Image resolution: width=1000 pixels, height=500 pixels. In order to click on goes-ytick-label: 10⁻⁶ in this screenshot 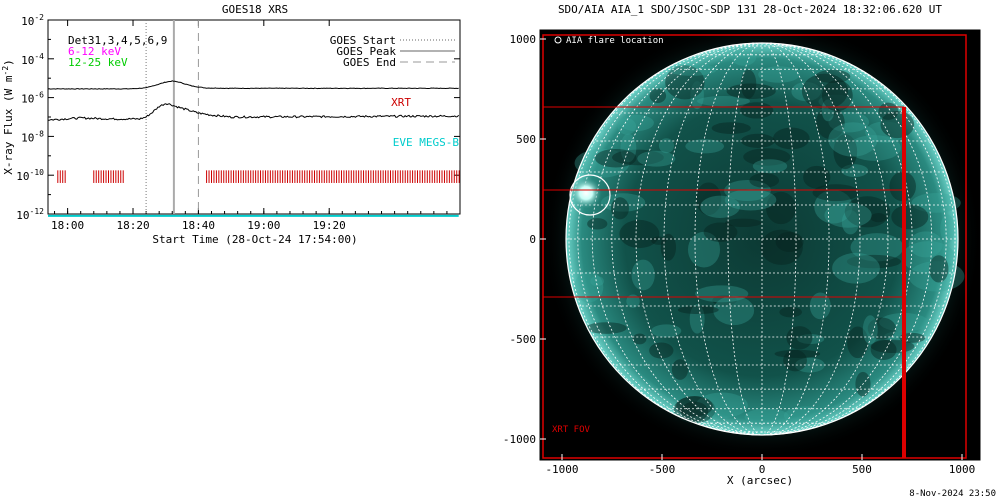, I will do `click(32, 98)`.